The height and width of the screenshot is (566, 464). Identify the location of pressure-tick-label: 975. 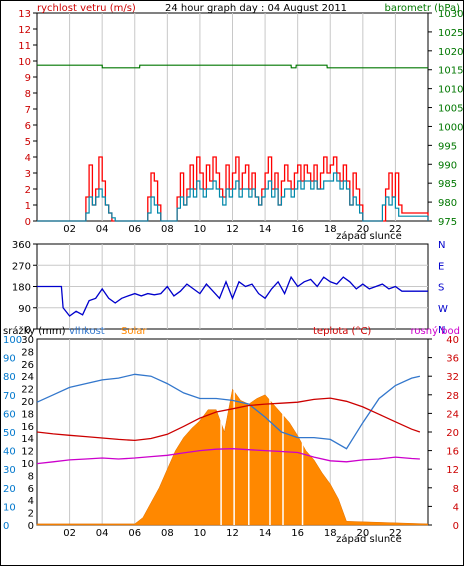
(447, 222).